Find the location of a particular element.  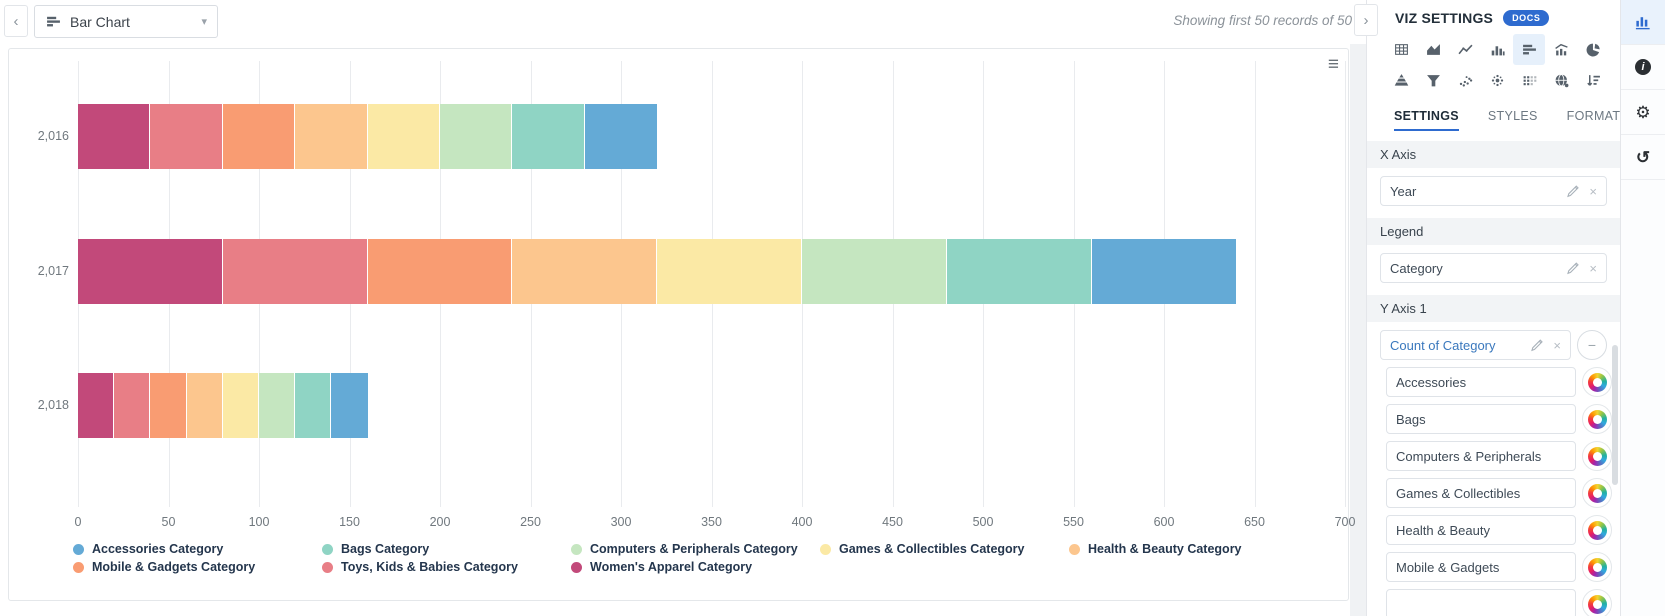

color-wheel-icon is located at coordinates (1597, 567).